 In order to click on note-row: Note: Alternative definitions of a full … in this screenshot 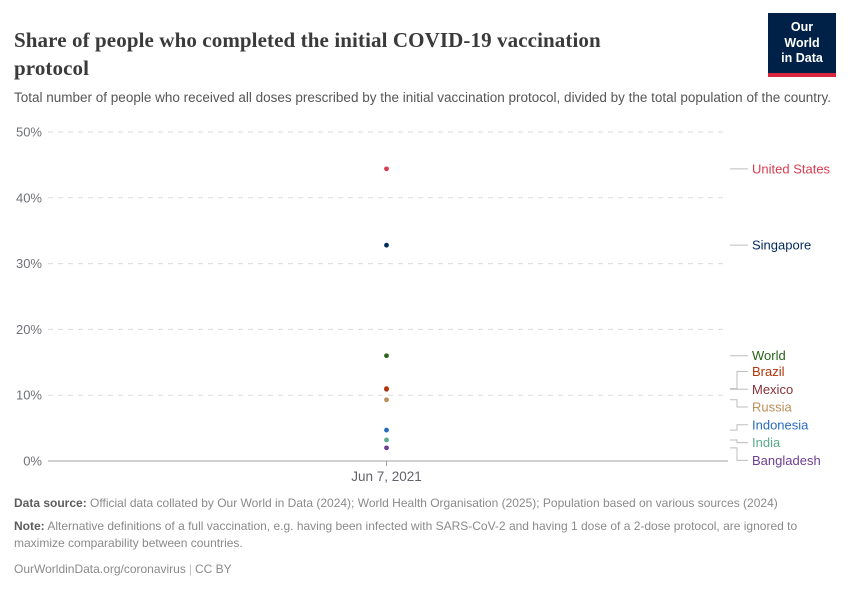, I will do `click(420, 534)`.